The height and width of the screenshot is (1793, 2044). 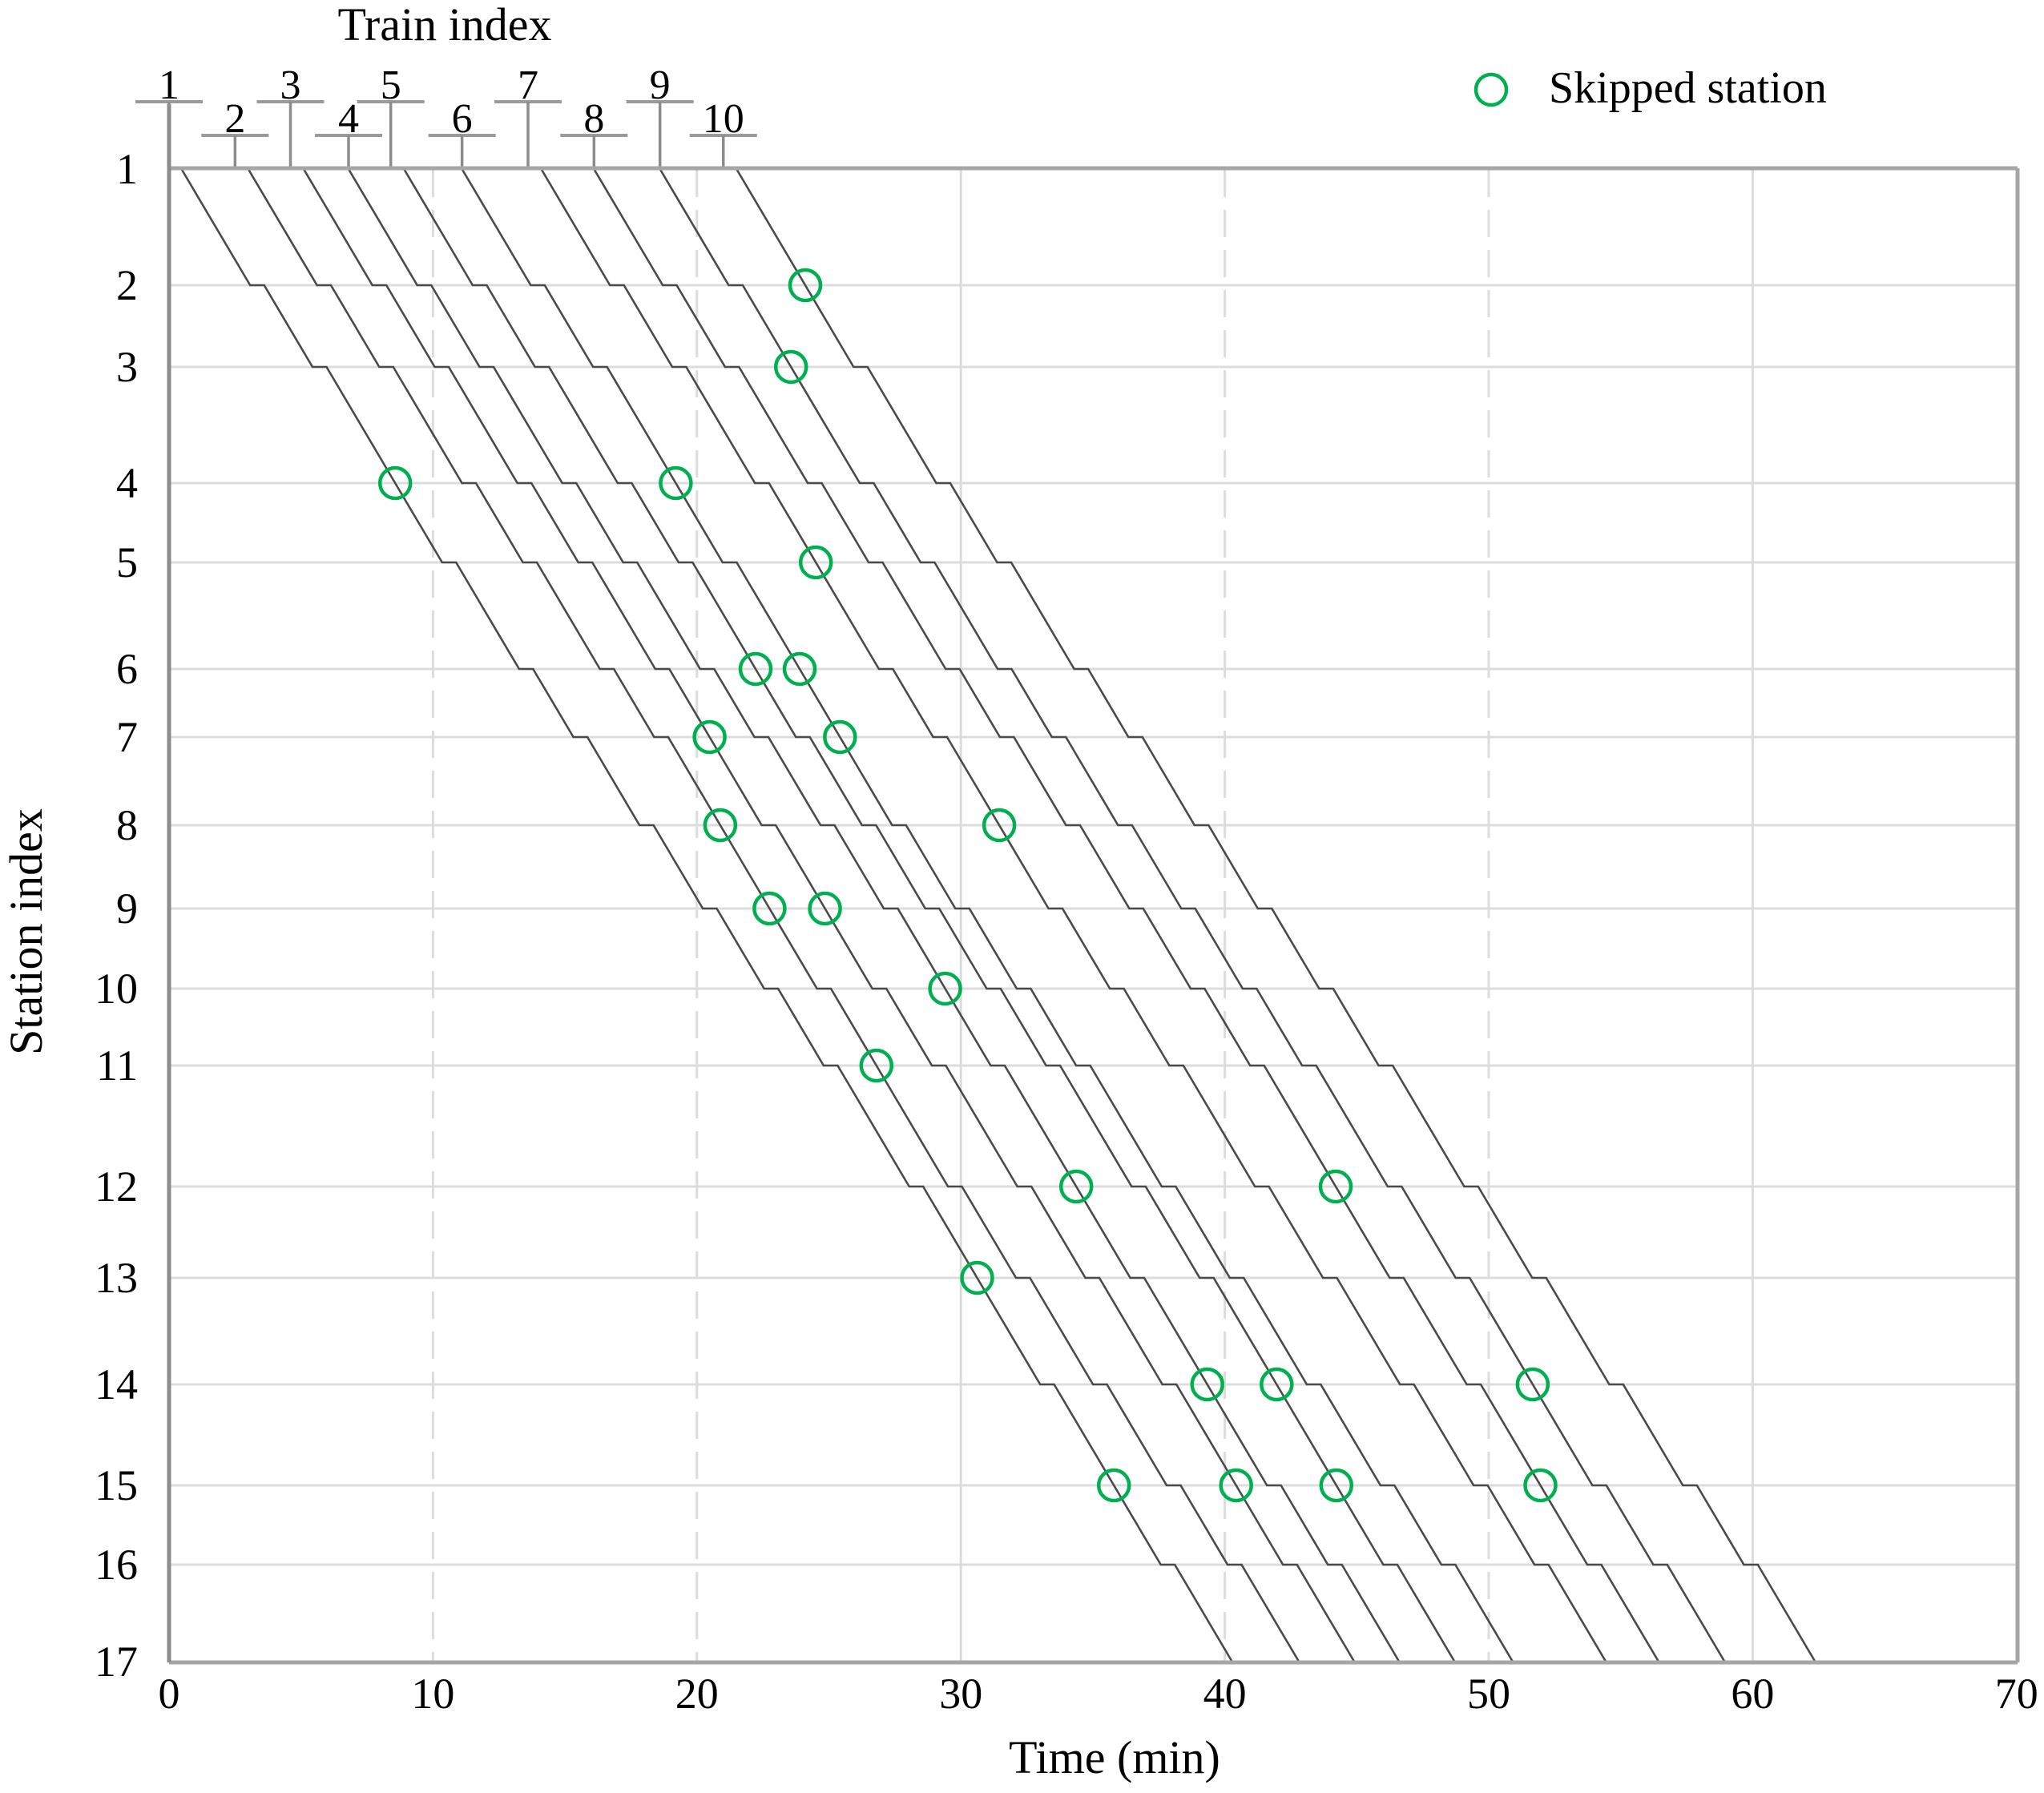 I want to click on y-tick-2: 2, so click(x=127, y=285).